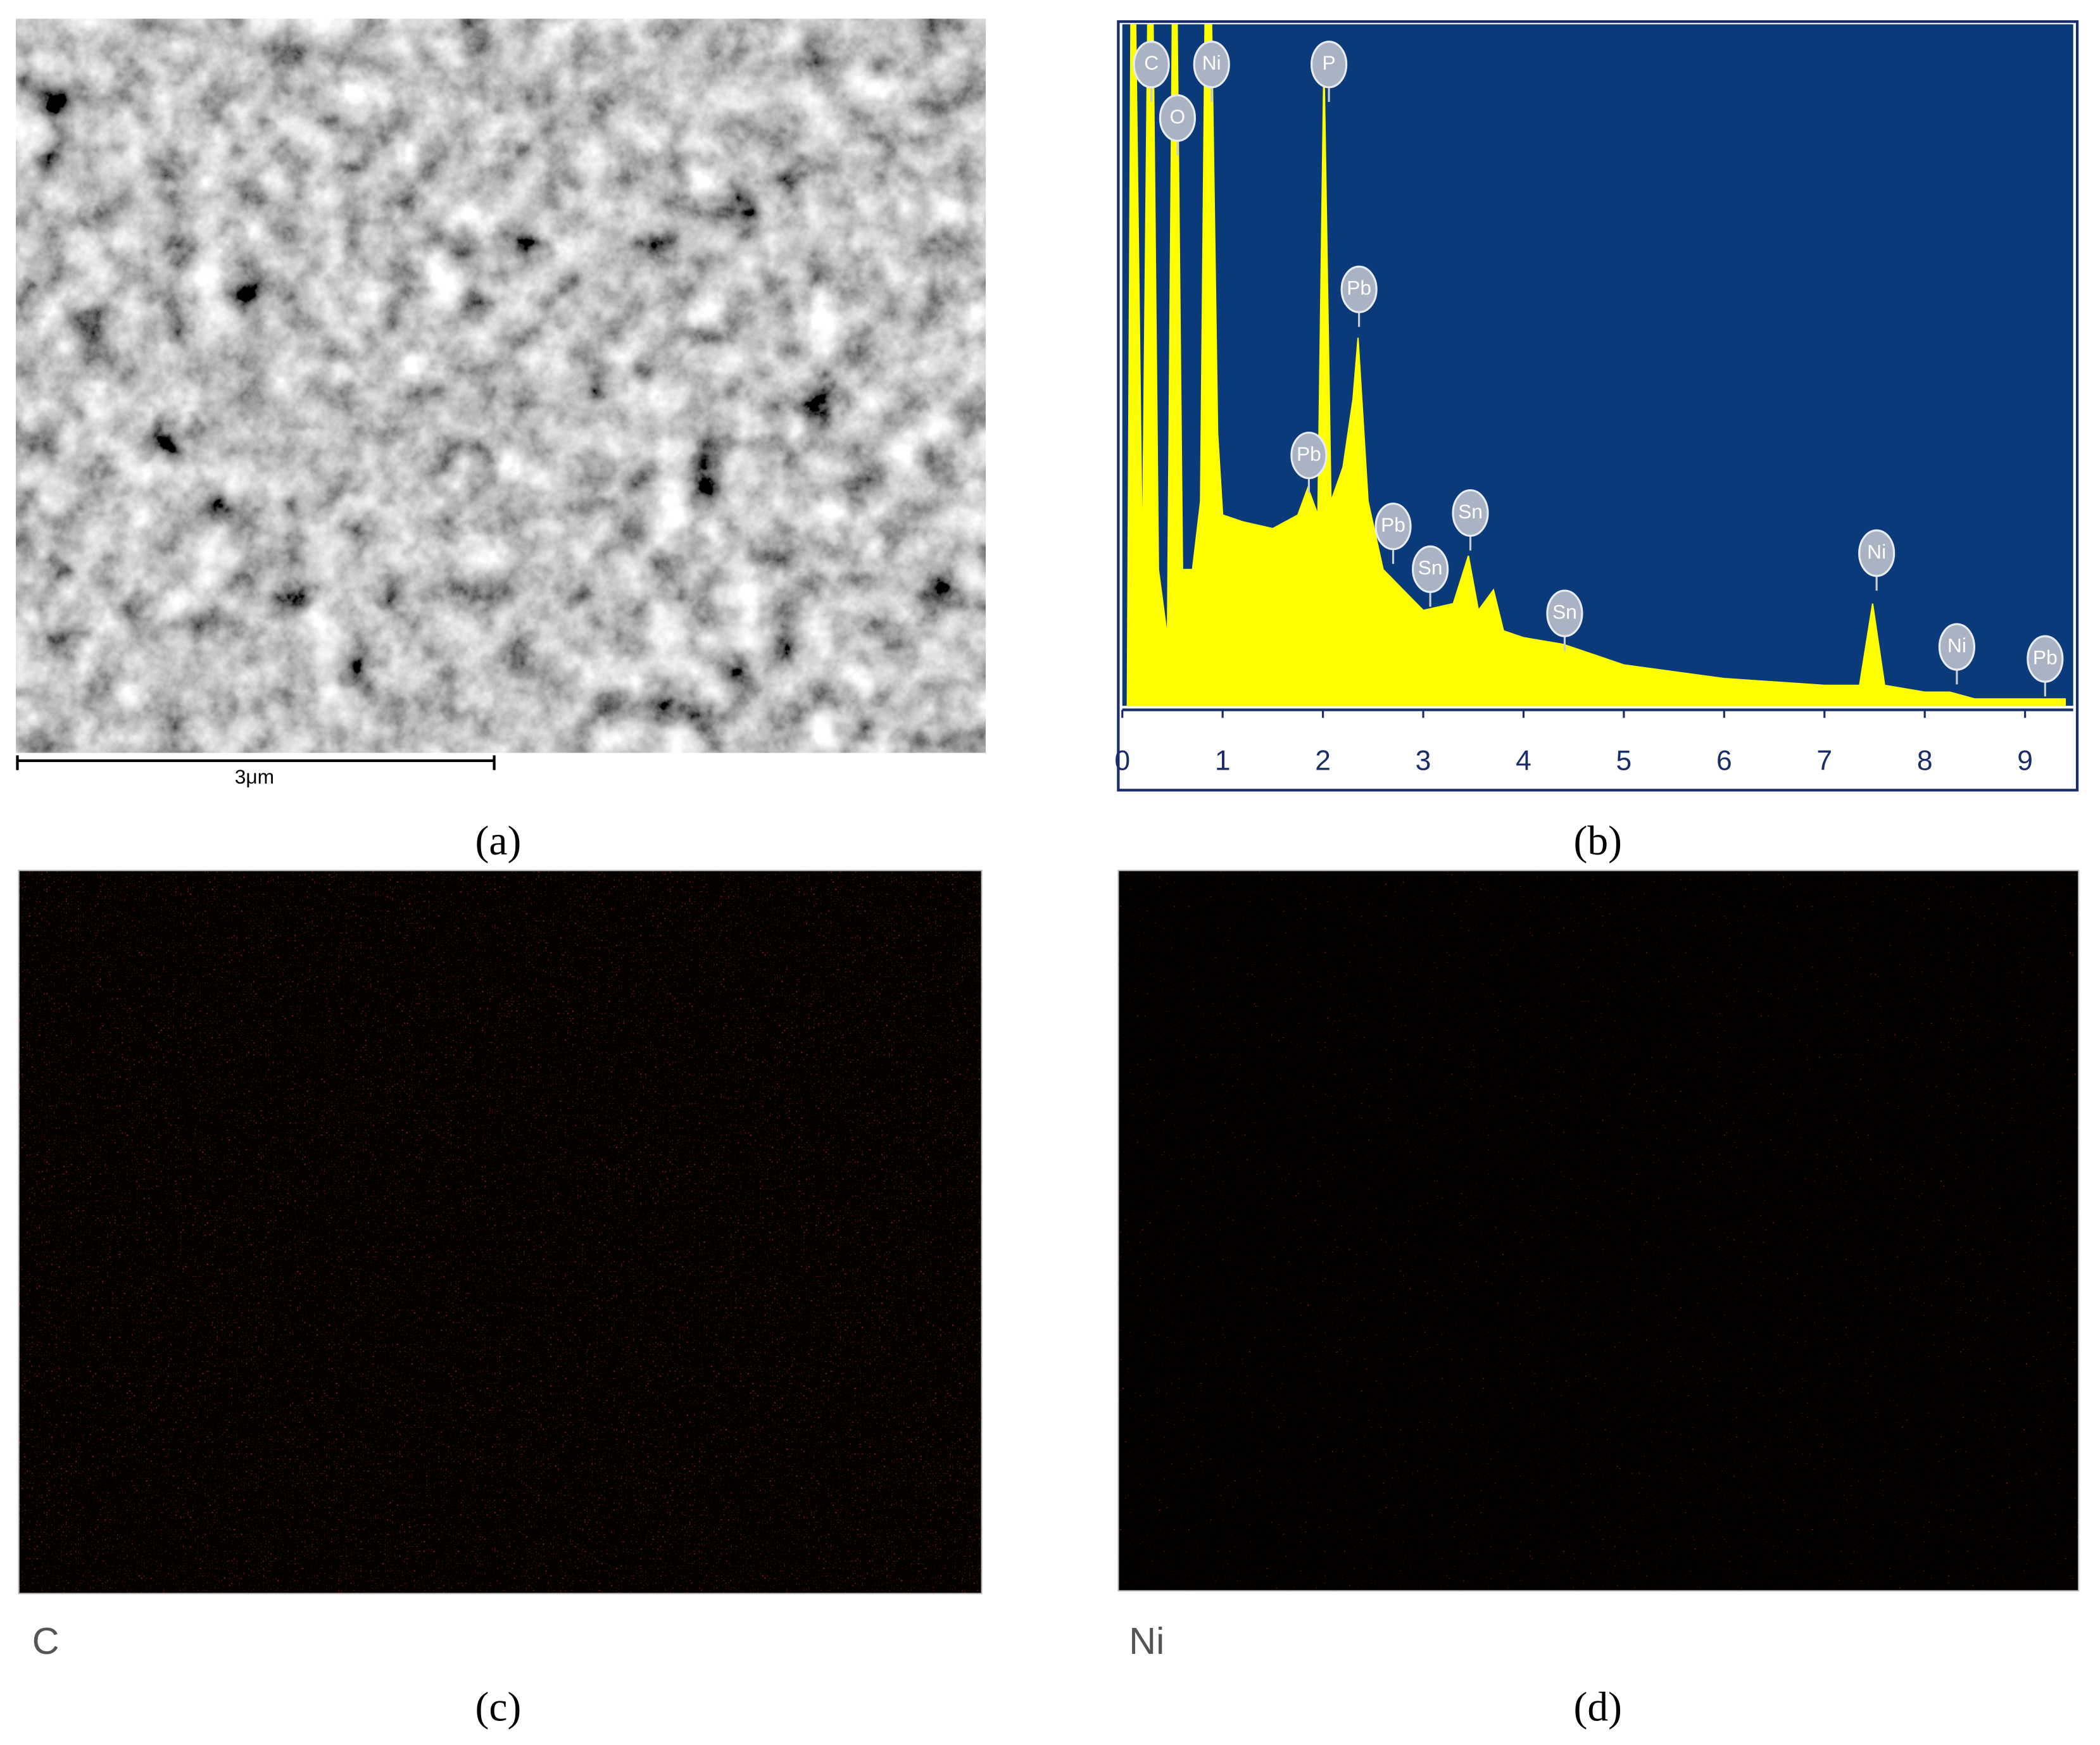 The image size is (2100, 1745). Describe the element at coordinates (1151, 62) in the screenshot. I see `peak-label: C` at that location.